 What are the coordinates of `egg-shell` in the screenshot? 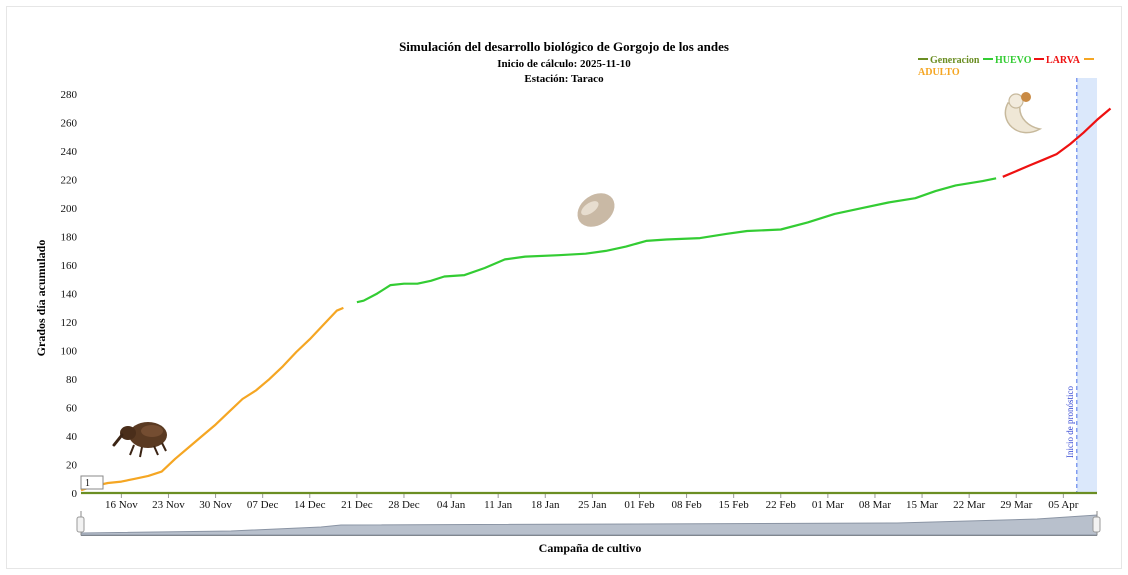 It's located at (596, 210).